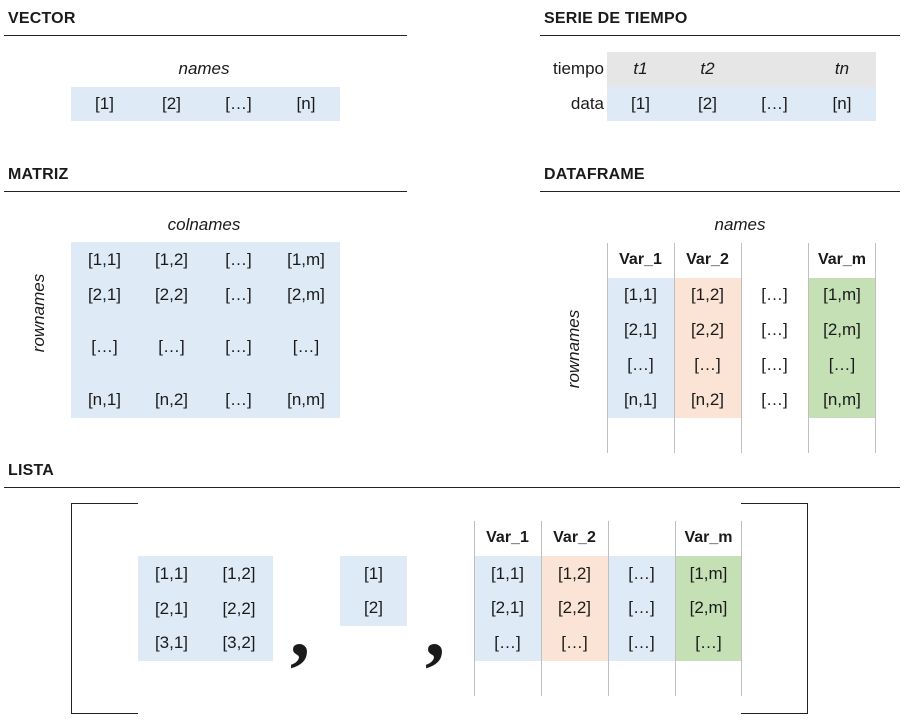 This screenshot has height=720, width=905. What do you see at coordinates (171, 642) in the screenshot?
I see `list-matrix-cell: [3,1]` at bounding box center [171, 642].